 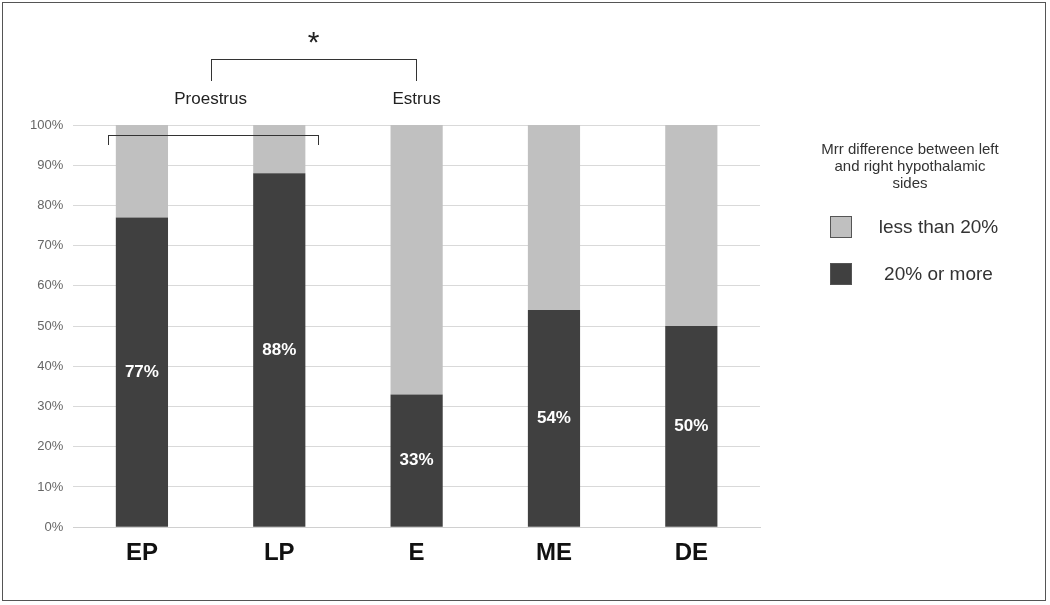 What do you see at coordinates (141, 552) in the screenshot?
I see `x-tick-label: EP` at bounding box center [141, 552].